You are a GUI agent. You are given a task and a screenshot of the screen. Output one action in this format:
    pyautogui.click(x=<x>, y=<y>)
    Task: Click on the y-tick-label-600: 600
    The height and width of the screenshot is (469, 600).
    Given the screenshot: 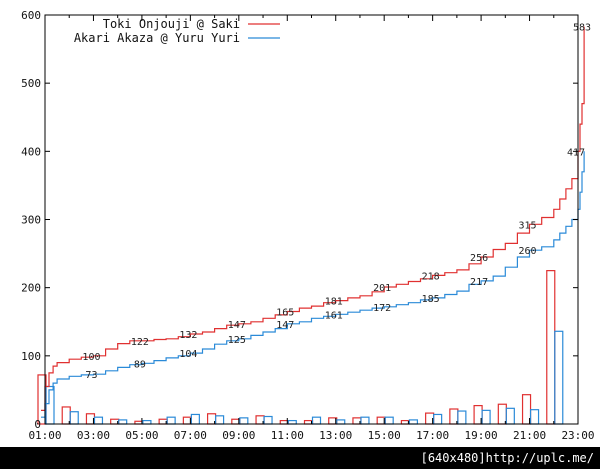 What is the action you would take?
    pyautogui.click(x=31, y=15)
    